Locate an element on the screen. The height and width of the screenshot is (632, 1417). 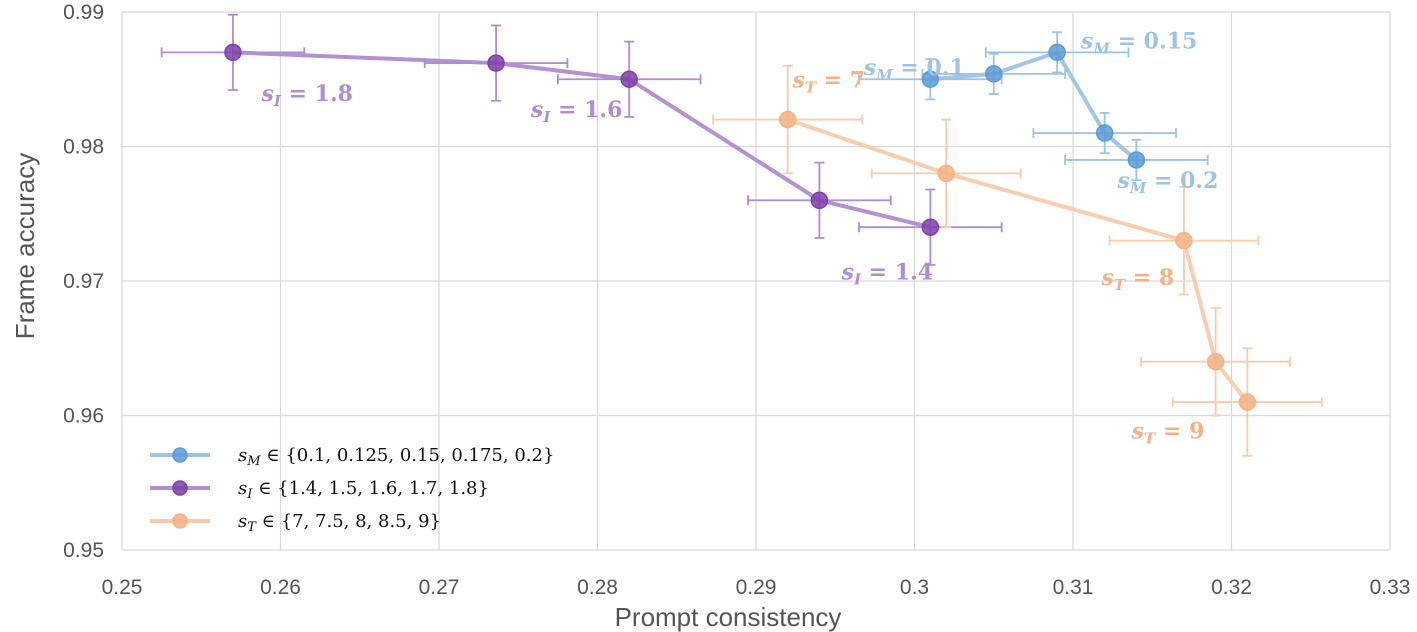
legend-subscript: T is located at coordinates (252, 527).